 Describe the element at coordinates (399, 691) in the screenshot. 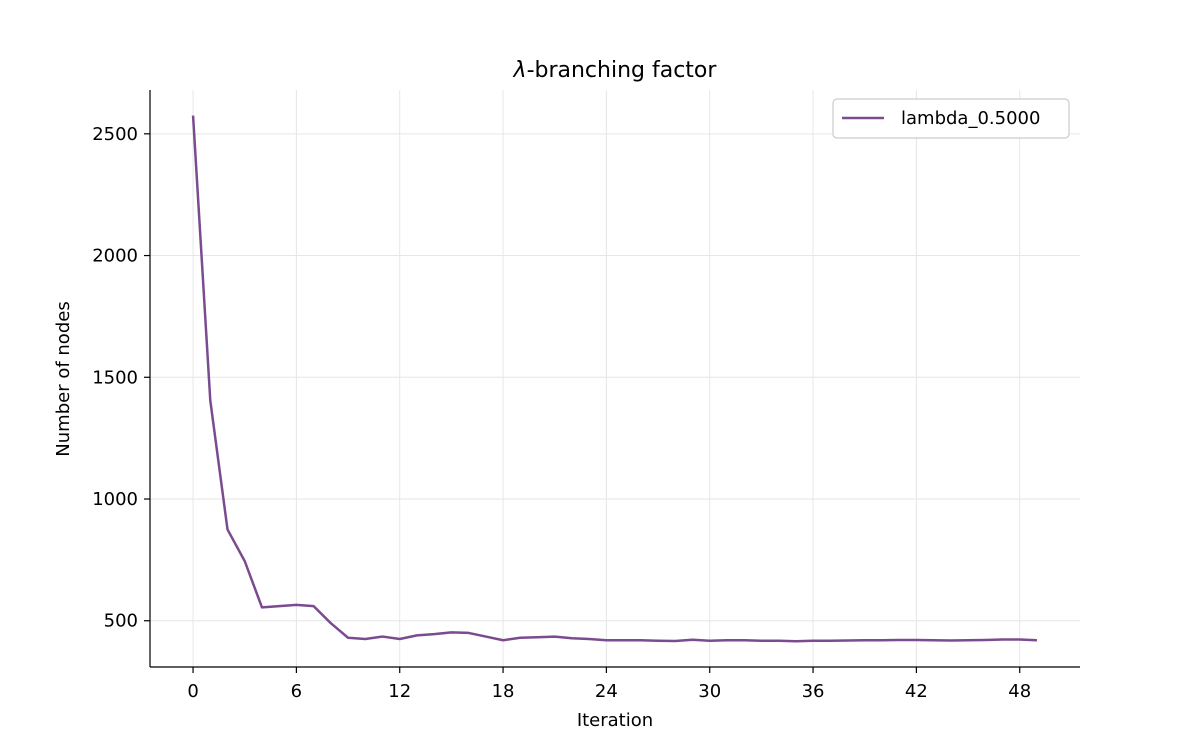

I see `x-tick-label: 12` at that location.